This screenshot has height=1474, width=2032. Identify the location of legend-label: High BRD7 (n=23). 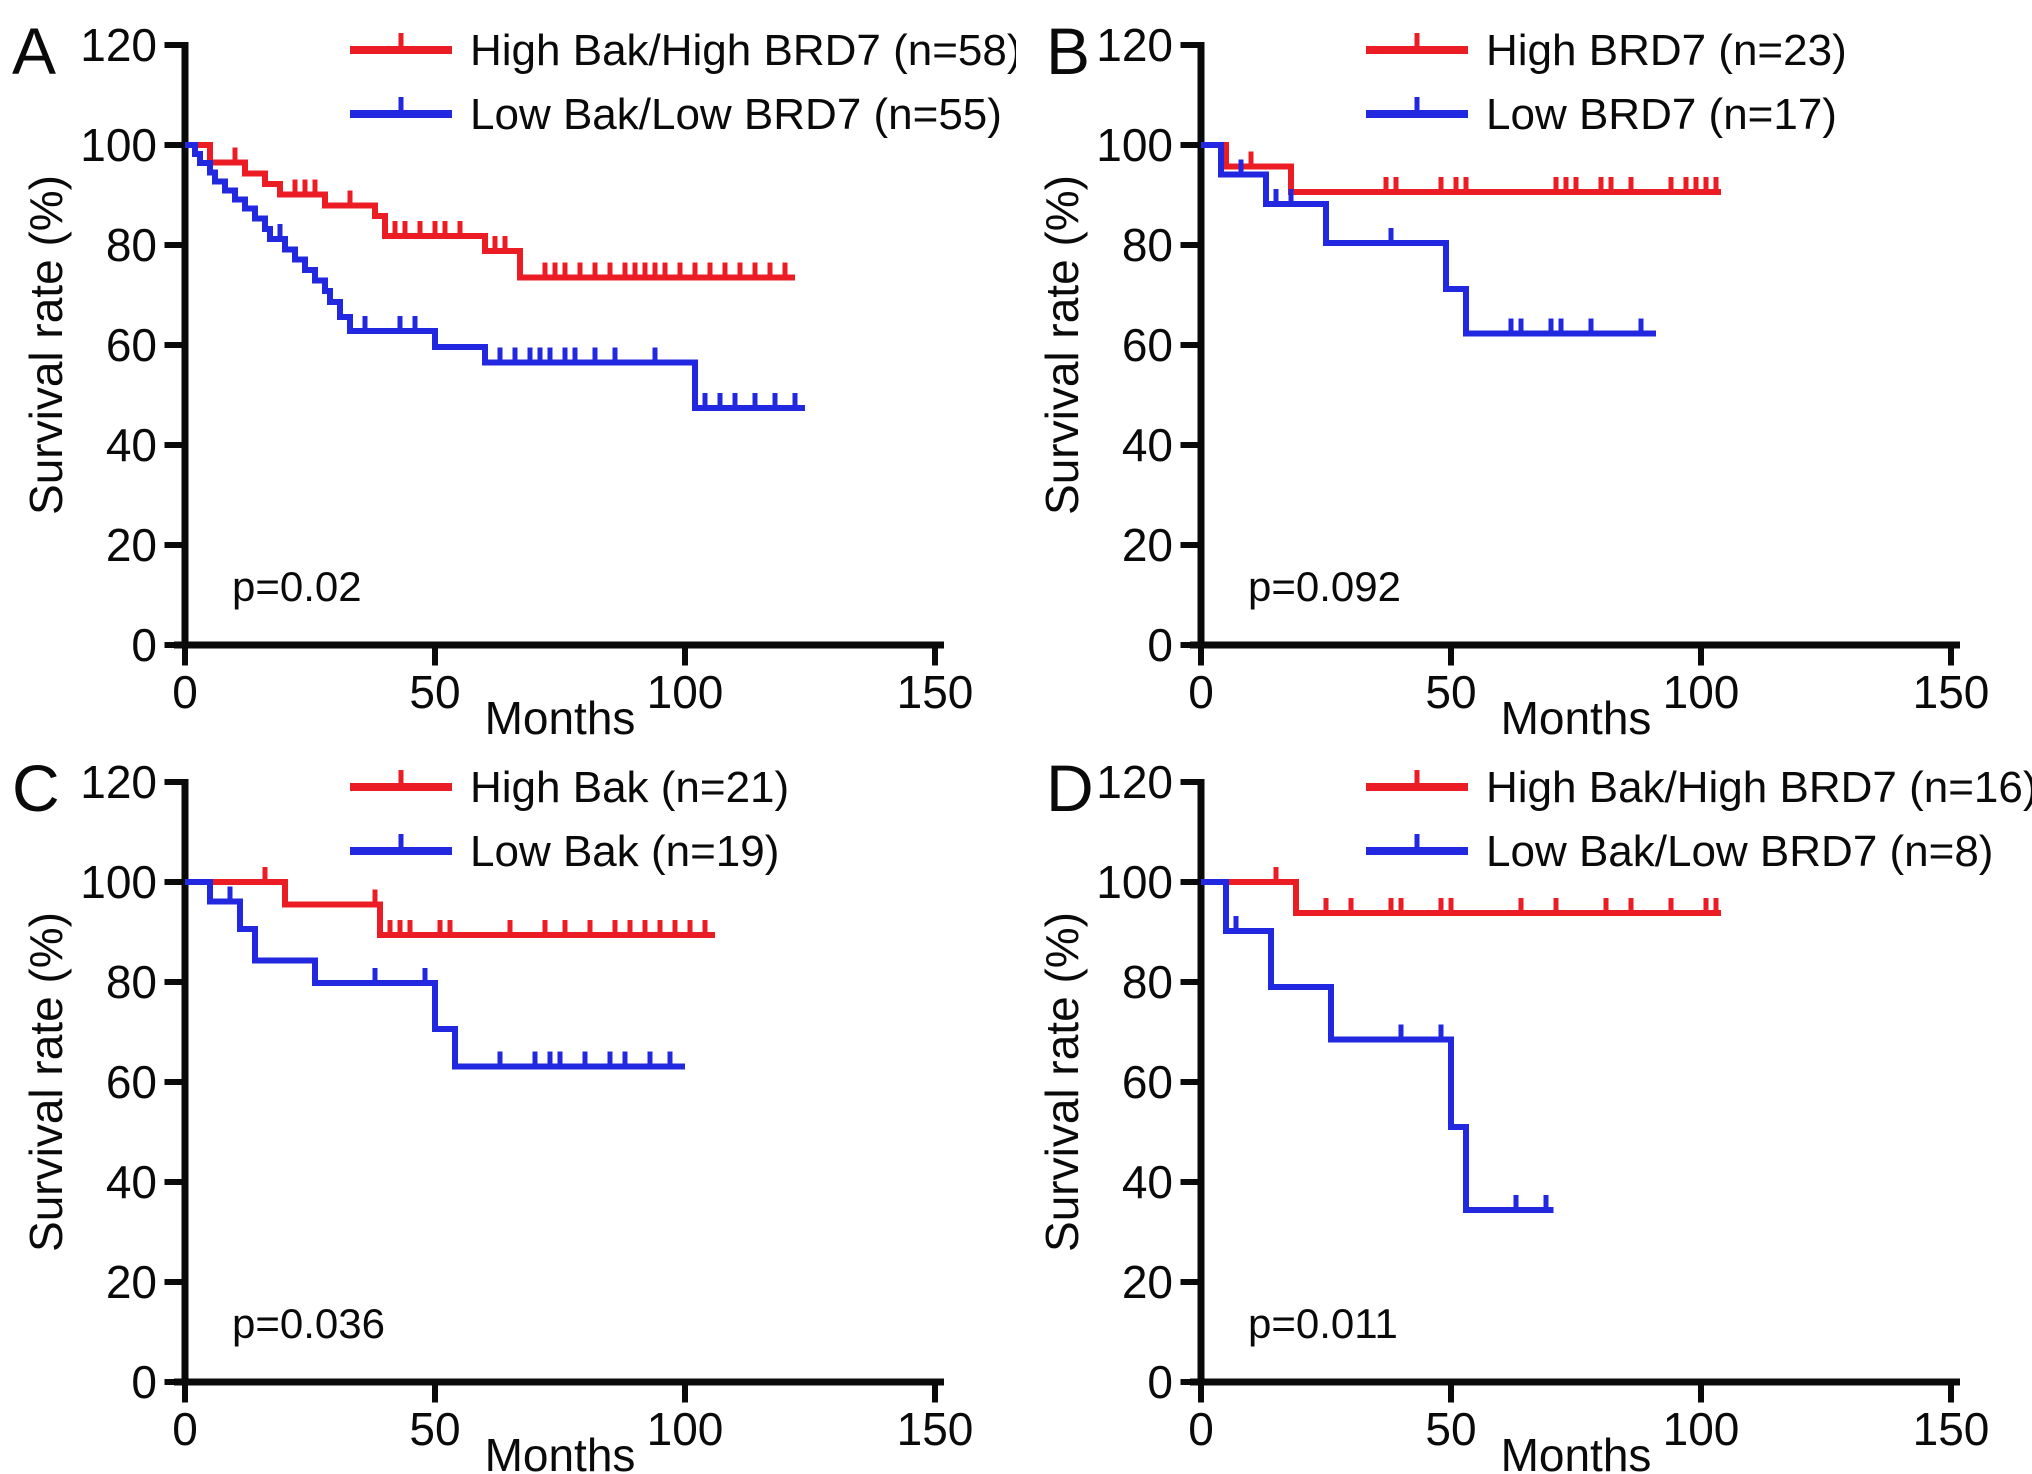
(1666, 50).